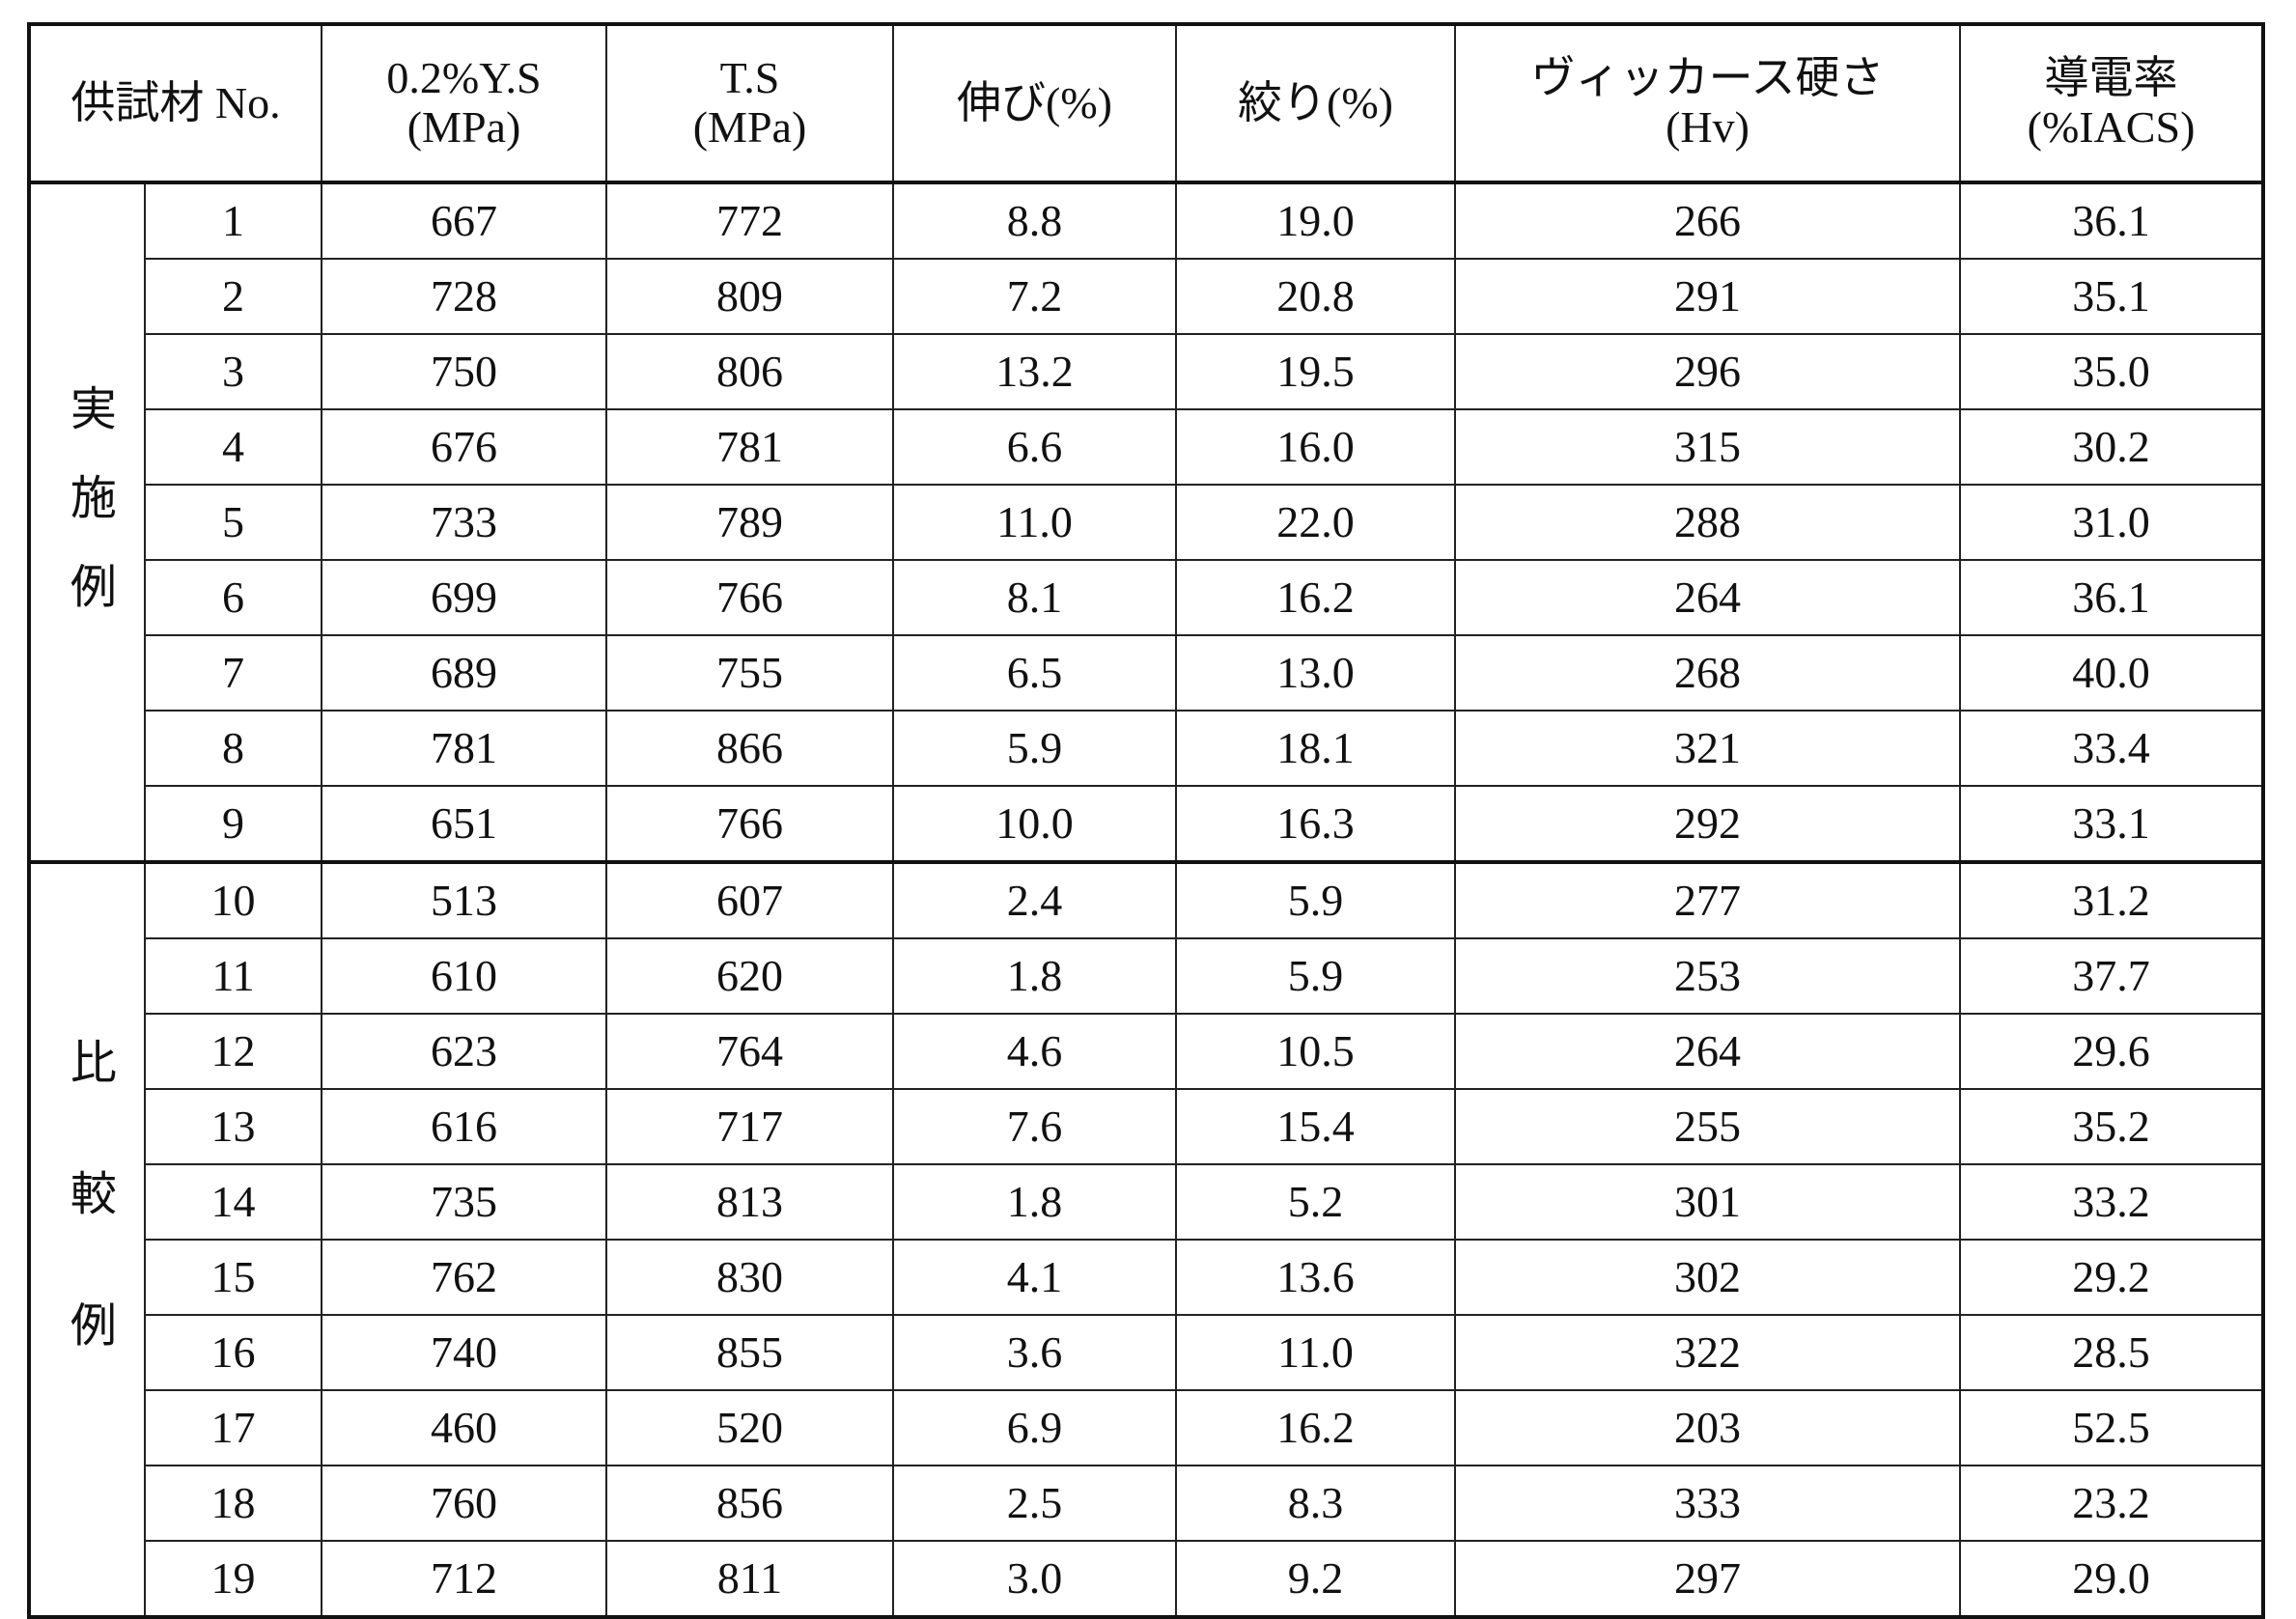  What do you see at coordinates (1035, 1428) in the screenshot?
I see `value-cell: 6.9` at bounding box center [1035, 1428].